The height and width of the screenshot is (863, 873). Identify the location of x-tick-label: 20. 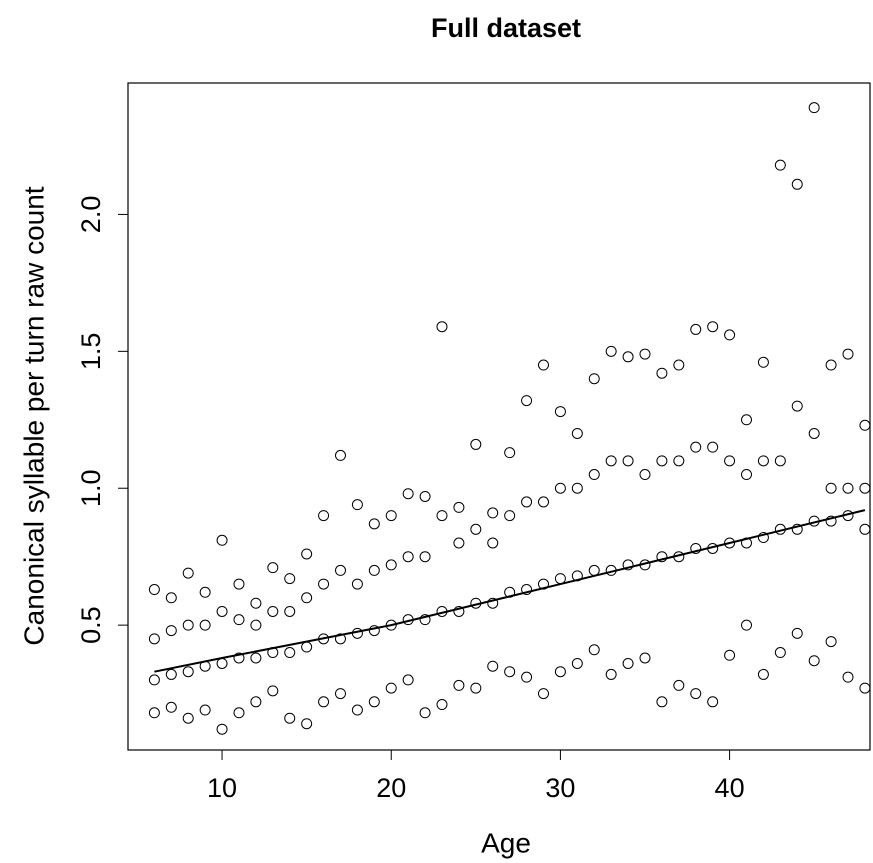
(391, 788).